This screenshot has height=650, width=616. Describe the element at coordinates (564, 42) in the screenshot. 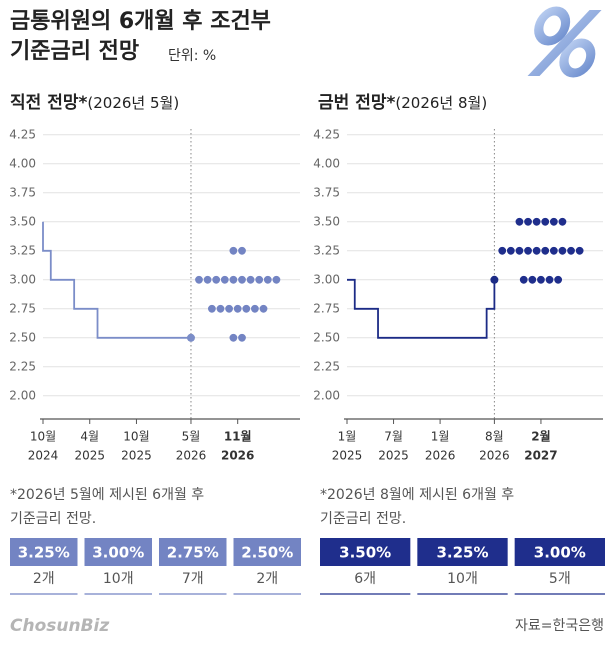

I see `percent-icon` at that location.